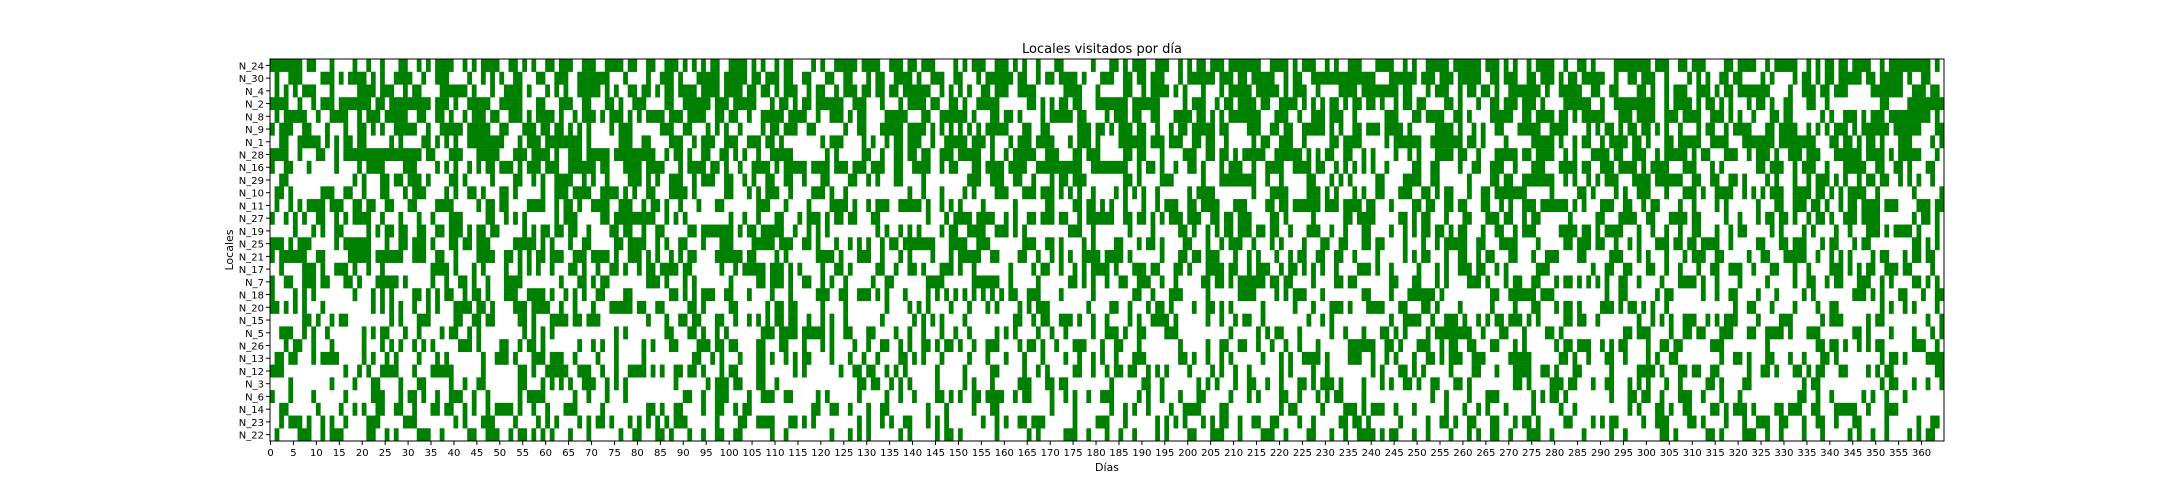  Describe the element at coordinates (1164, 453) in the screenshot. I see `x-tick-label: 195` at that location.